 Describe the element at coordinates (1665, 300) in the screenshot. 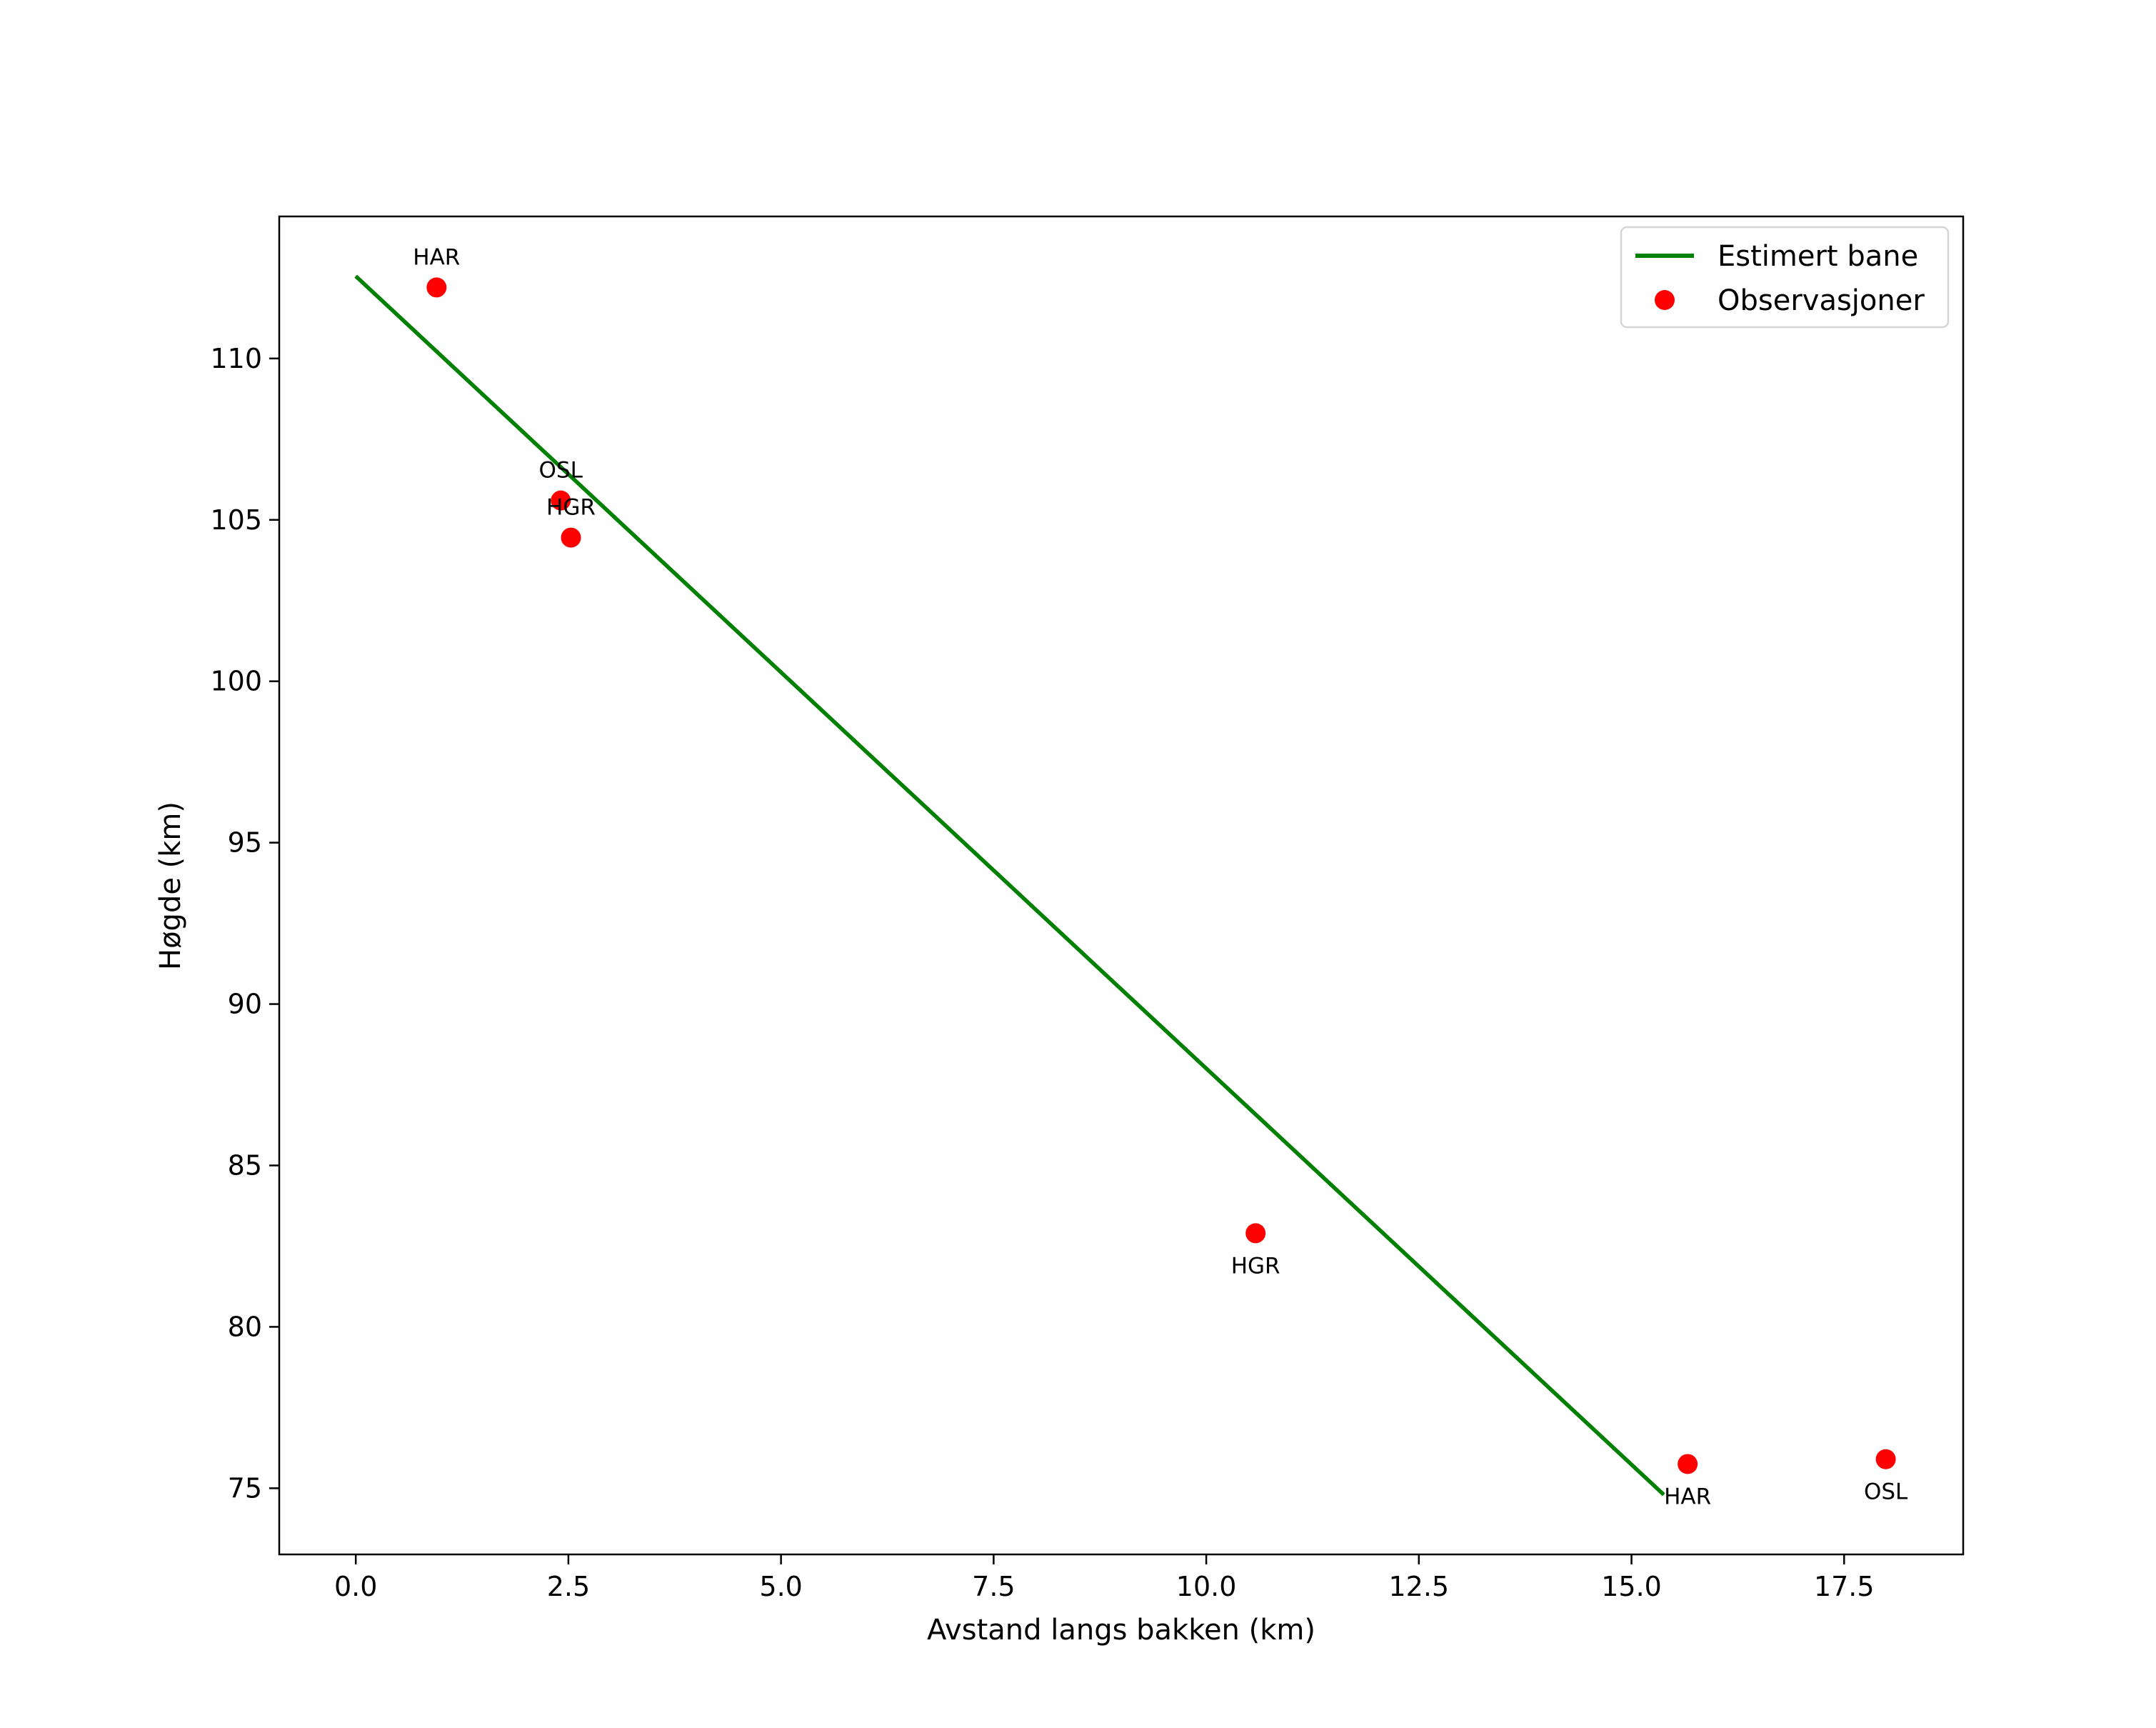

I see `legend-marker-icon` at that location.